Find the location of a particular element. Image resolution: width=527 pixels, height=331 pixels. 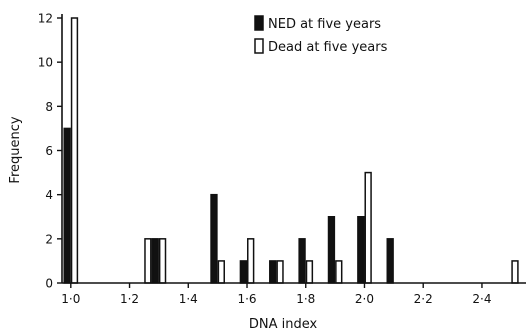

y-tick-label-1: 2 is located at coordinates (49, 239).